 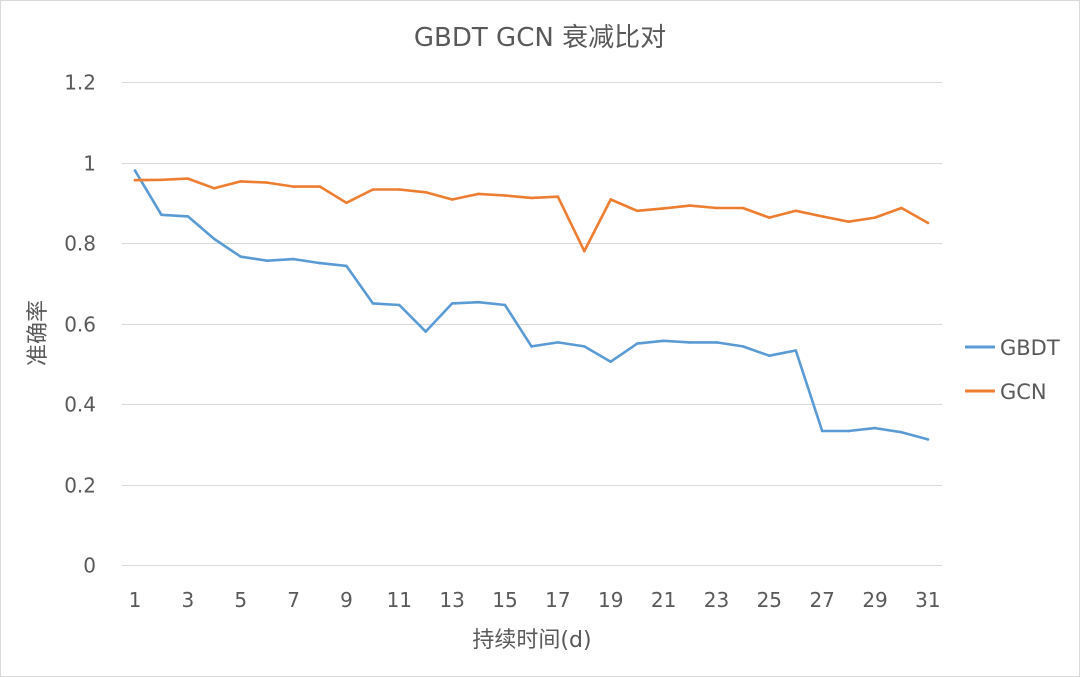 What do you see at coordinates (535, 600) in the screenshot?
I see `x-axis-tick-labels: 1 3 5 7 9 11 13 15 17 19 21 23 25 27 29 31` at bounding box center [535, 600].